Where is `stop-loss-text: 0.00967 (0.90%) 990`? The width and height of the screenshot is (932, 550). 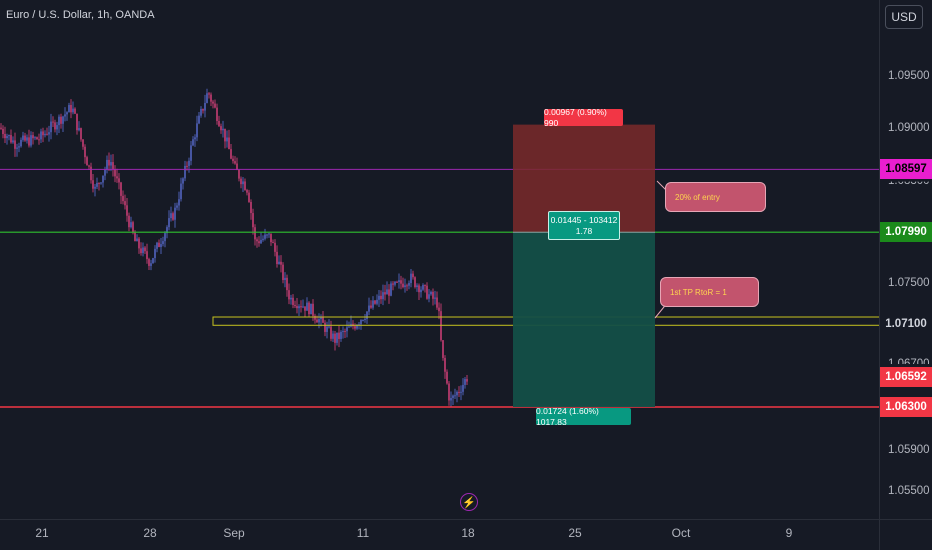
stop-loss-text: 0.00967 (0.90%) 990 is located at coordinates (575, 117).